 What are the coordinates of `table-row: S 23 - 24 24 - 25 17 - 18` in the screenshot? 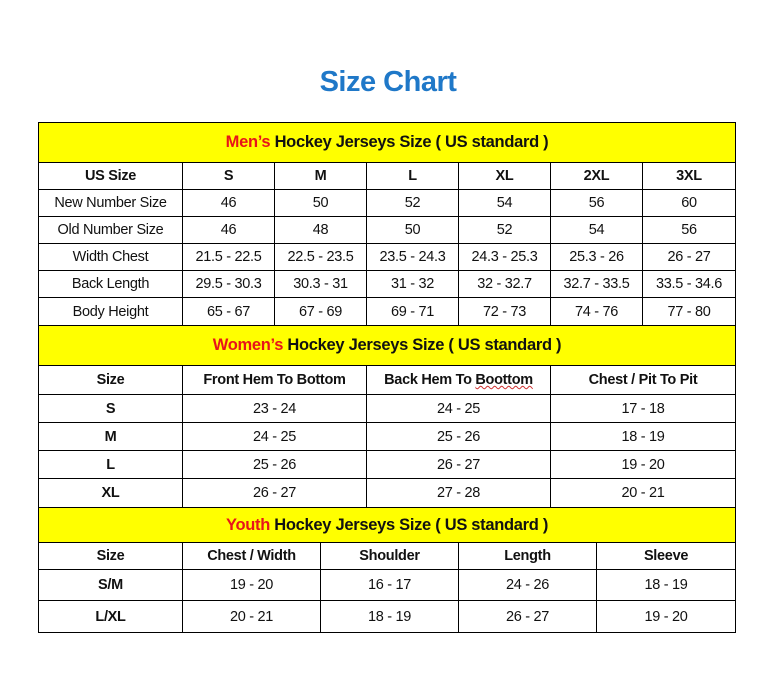 It's located at (387, 408).